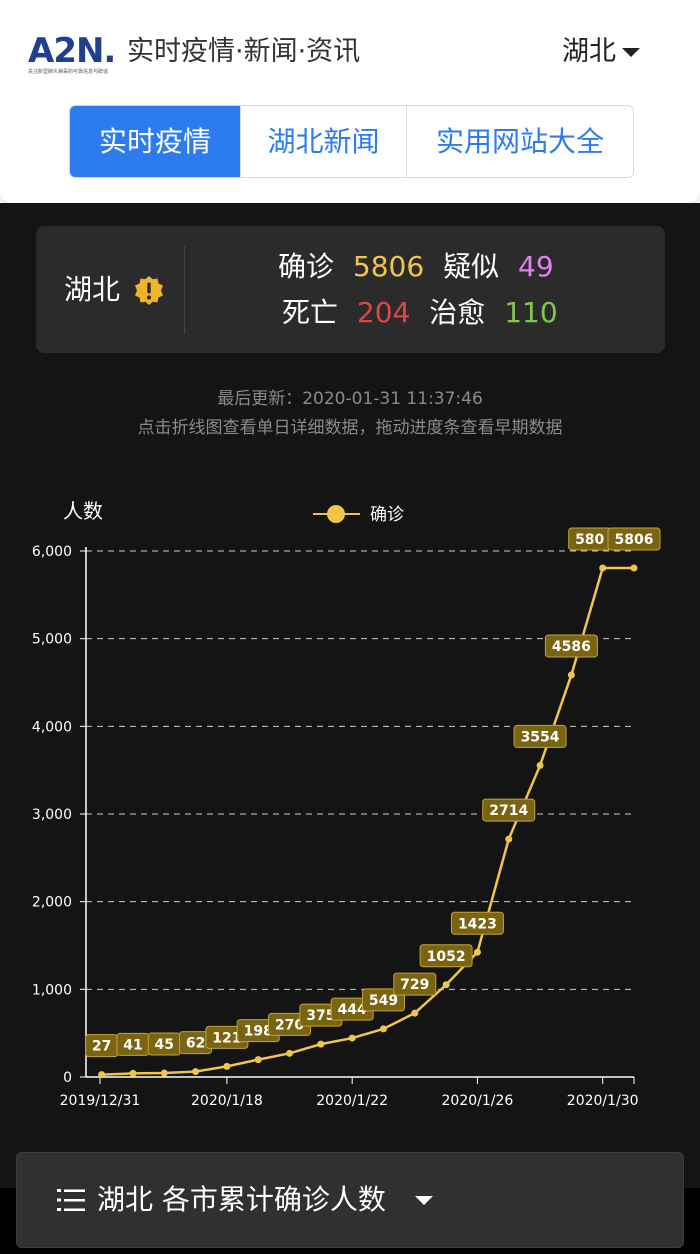 Image resolution: width=700 pixels, height=1254 pixels. What do you see at coordinates (244, 51) in the screenshot?
I see `site-title: 实时疫情·新闻·资讯` at bounding box center [244, 51].